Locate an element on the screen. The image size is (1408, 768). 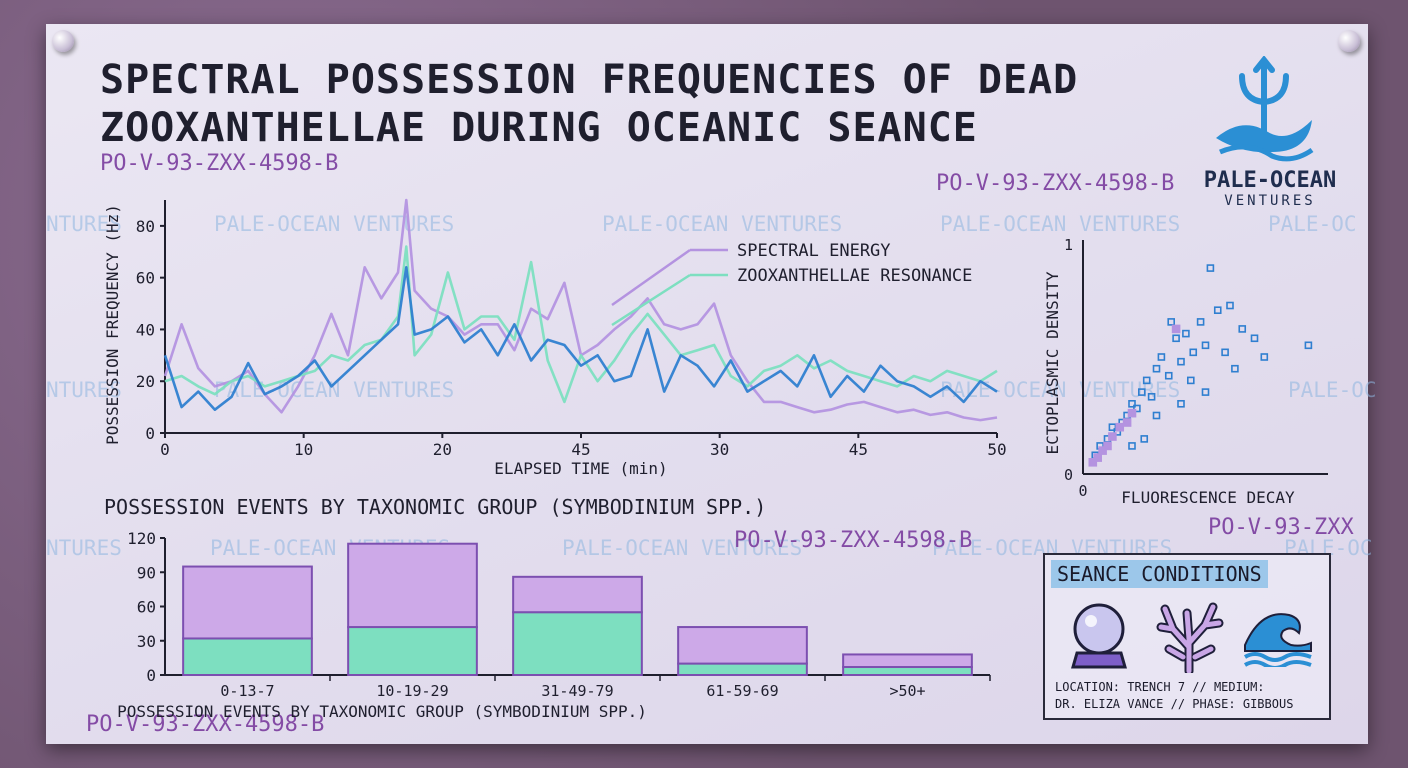
x-axis-label: ELAPSED TIME (min) is located at coordinates (580, 468).